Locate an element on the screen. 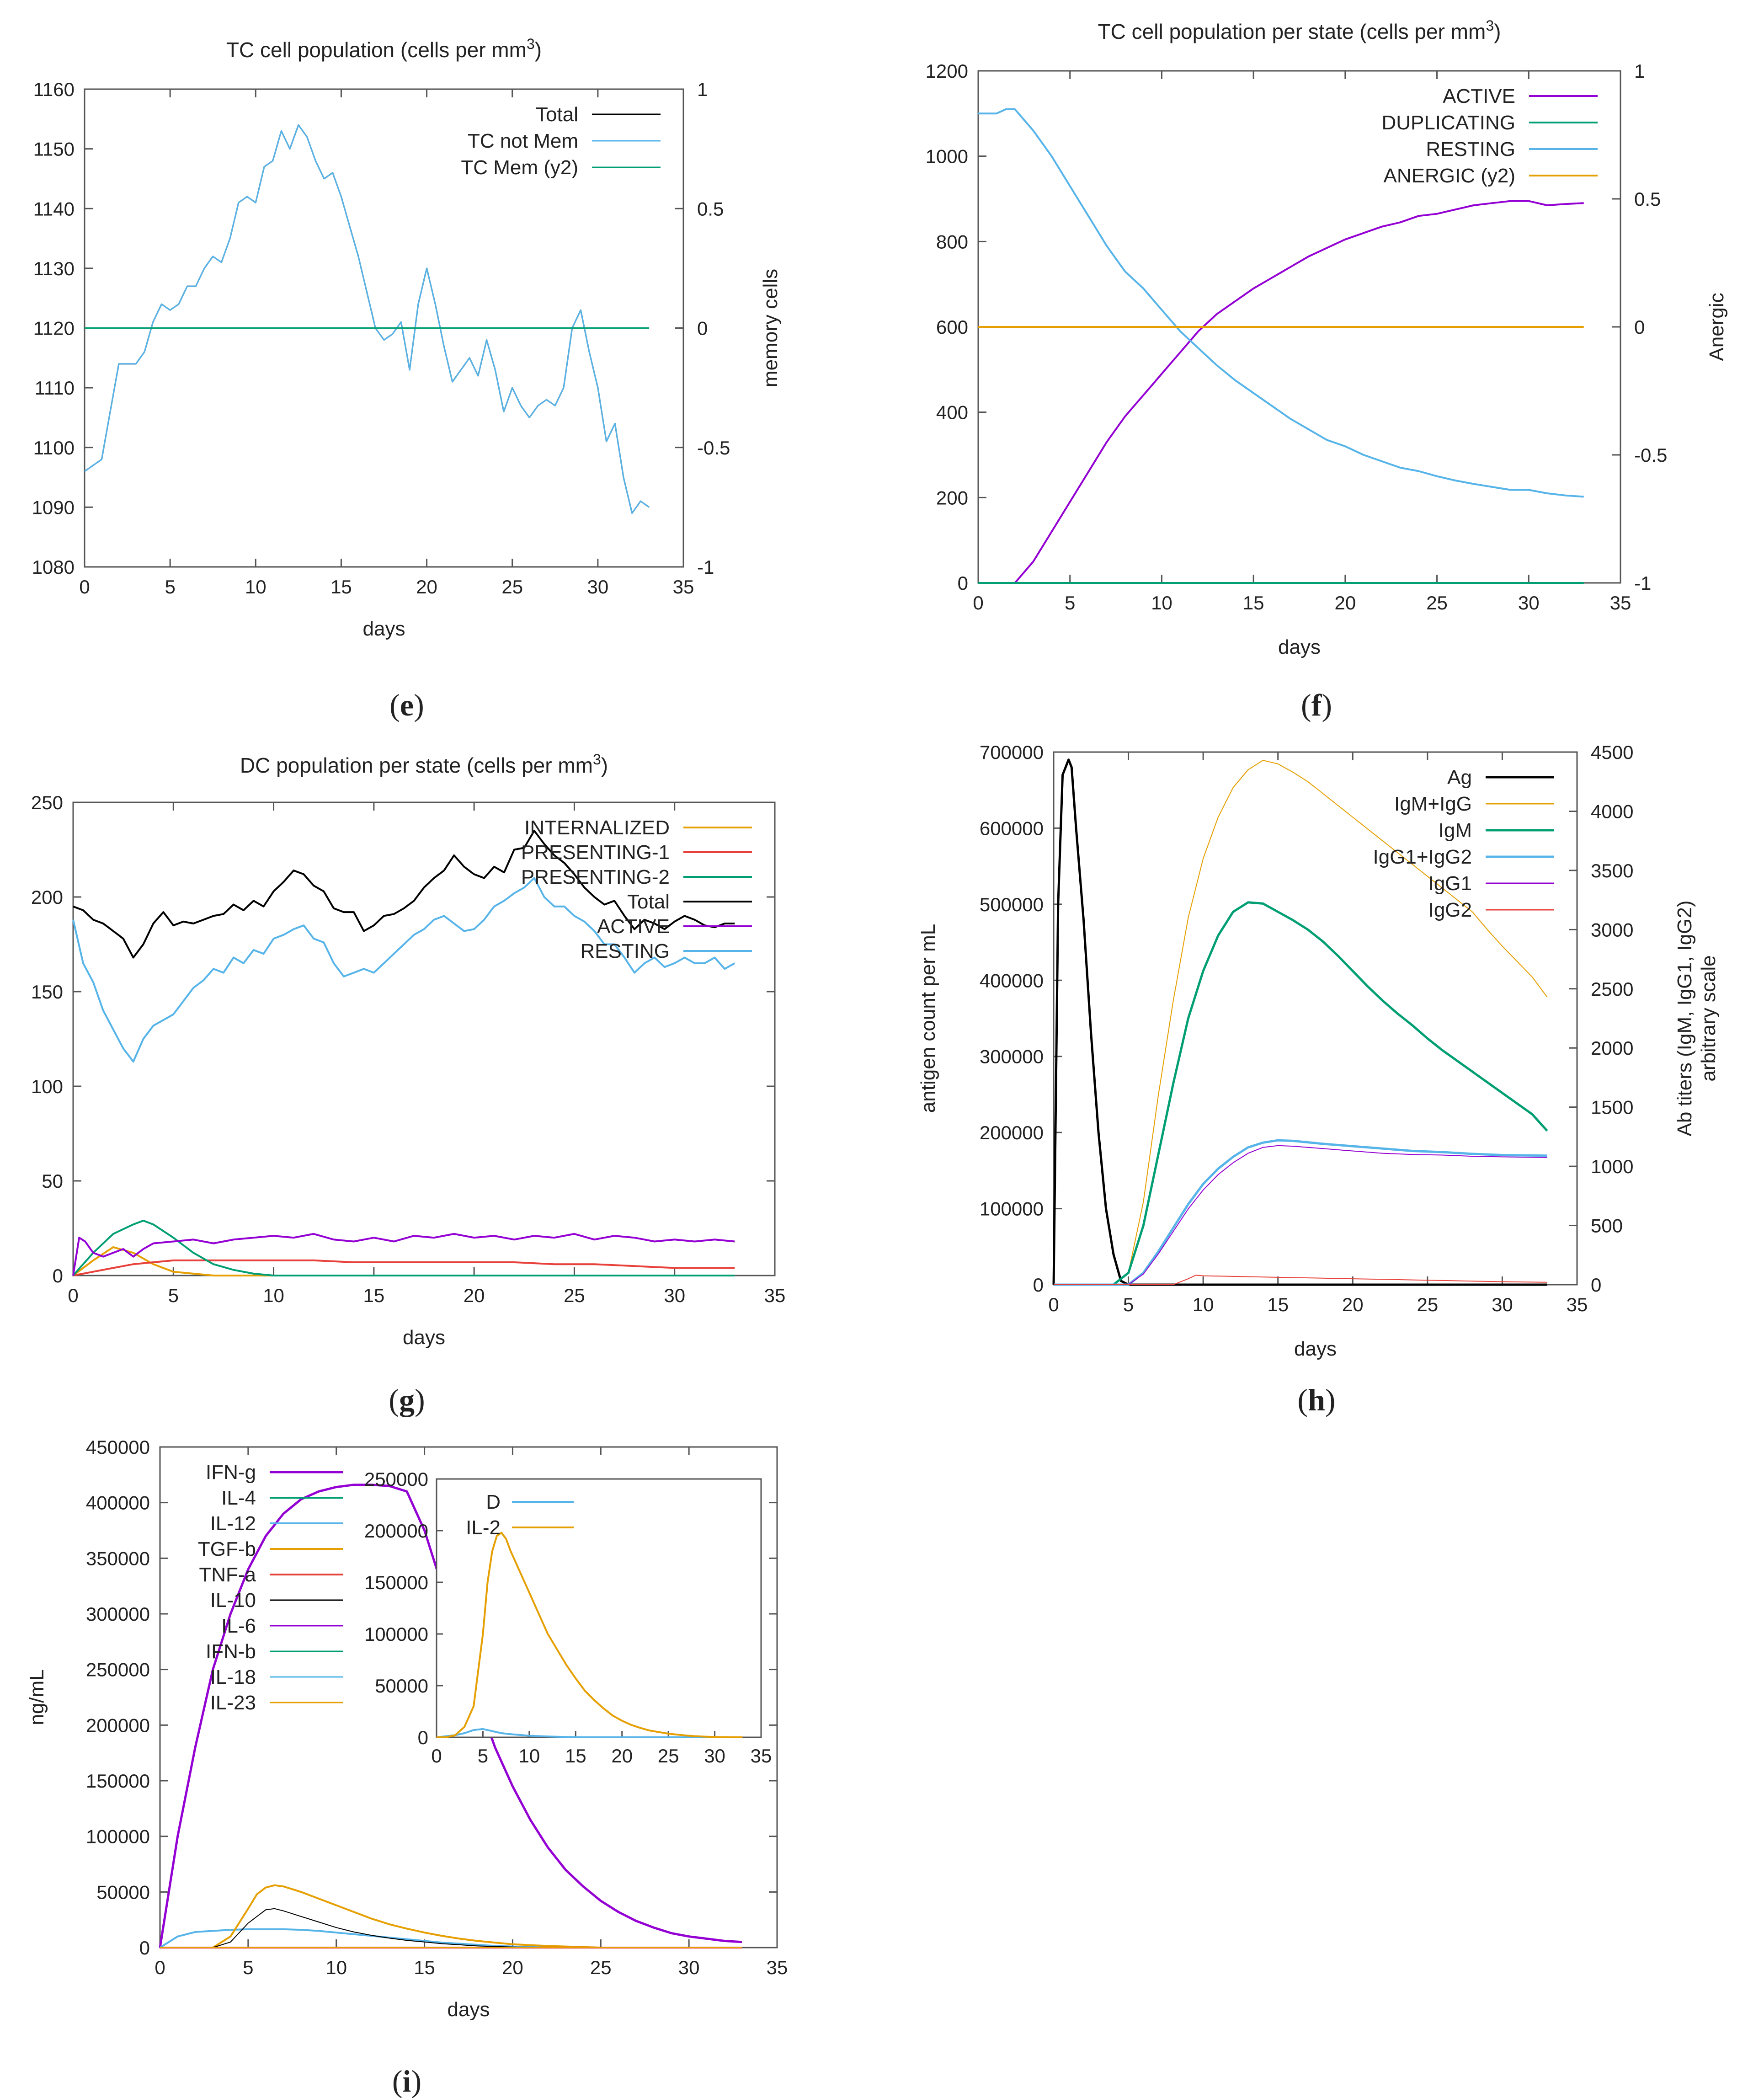 The height and width of the screenshot is (2098, 1764). y-tick-label: 200000 is located at coordinates (118, 1725).